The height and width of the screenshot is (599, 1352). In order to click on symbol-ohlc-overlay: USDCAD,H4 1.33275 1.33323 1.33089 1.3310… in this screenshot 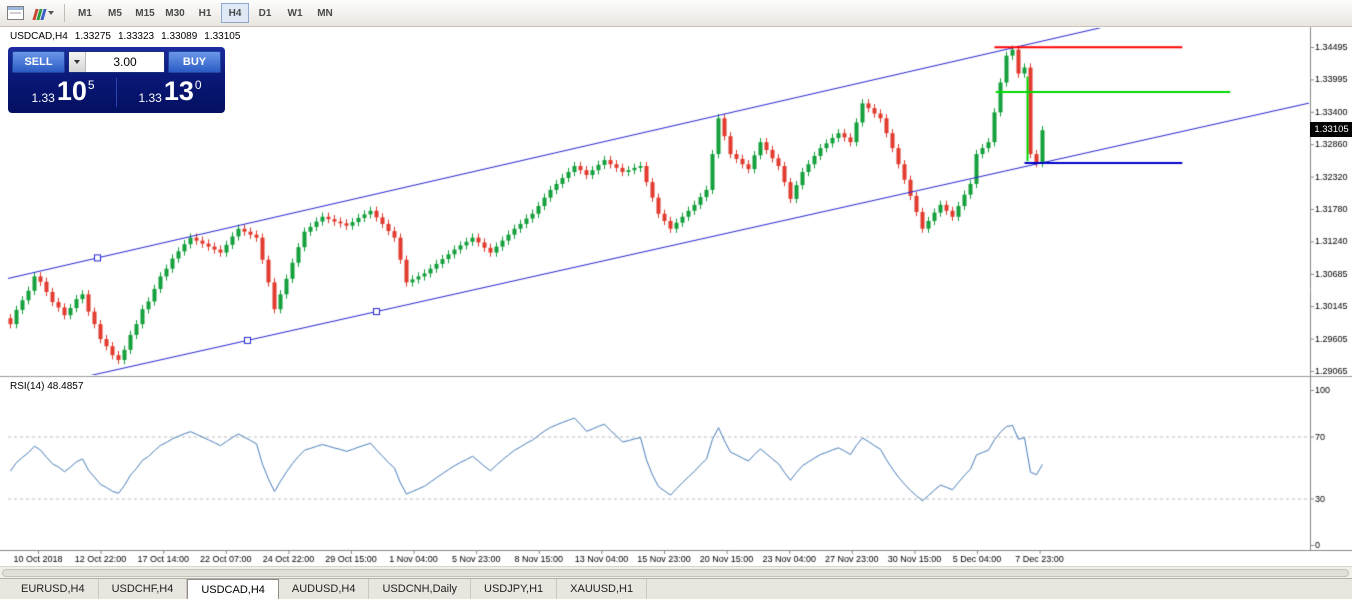, I will do `click(125, 36)`.